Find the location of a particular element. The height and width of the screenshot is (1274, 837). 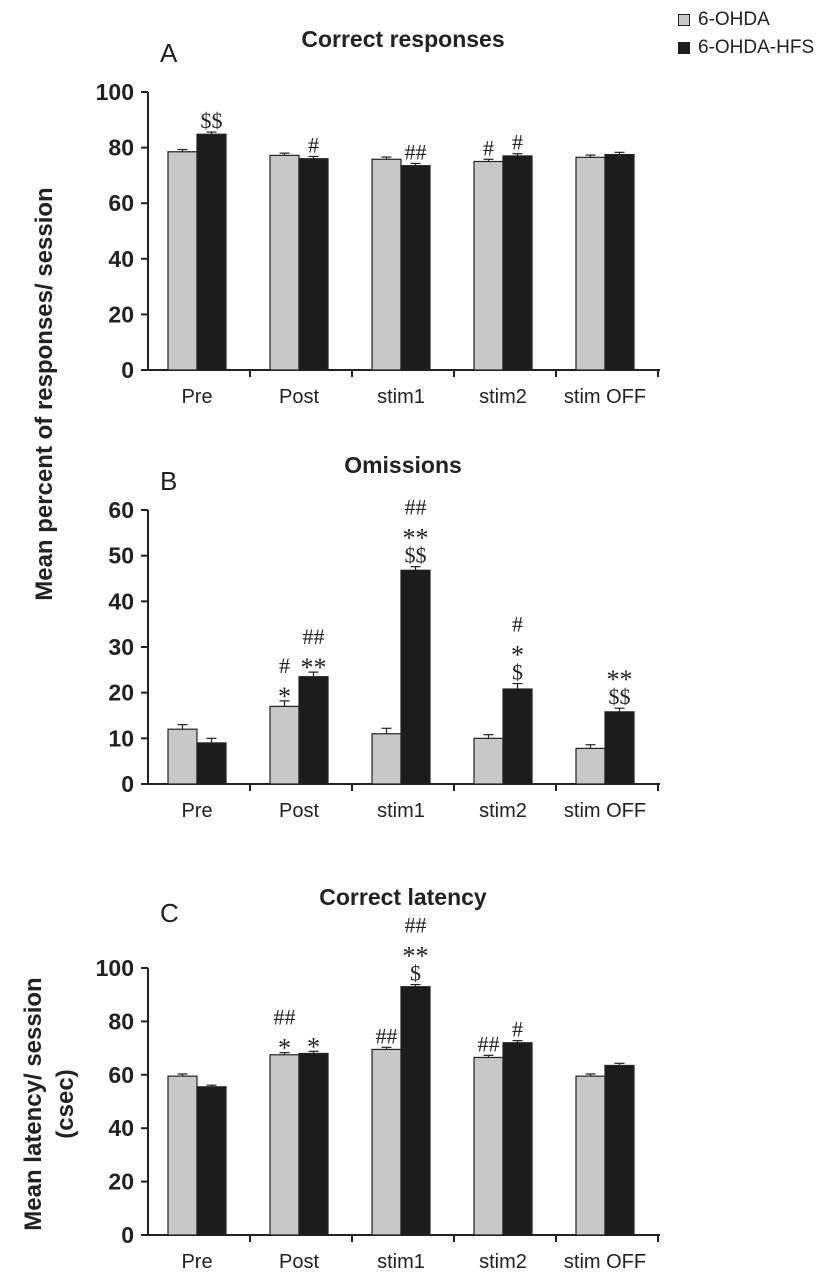

legend: 6-OHDA 6-OHDA-HFS is located at coordinates (746, 34).